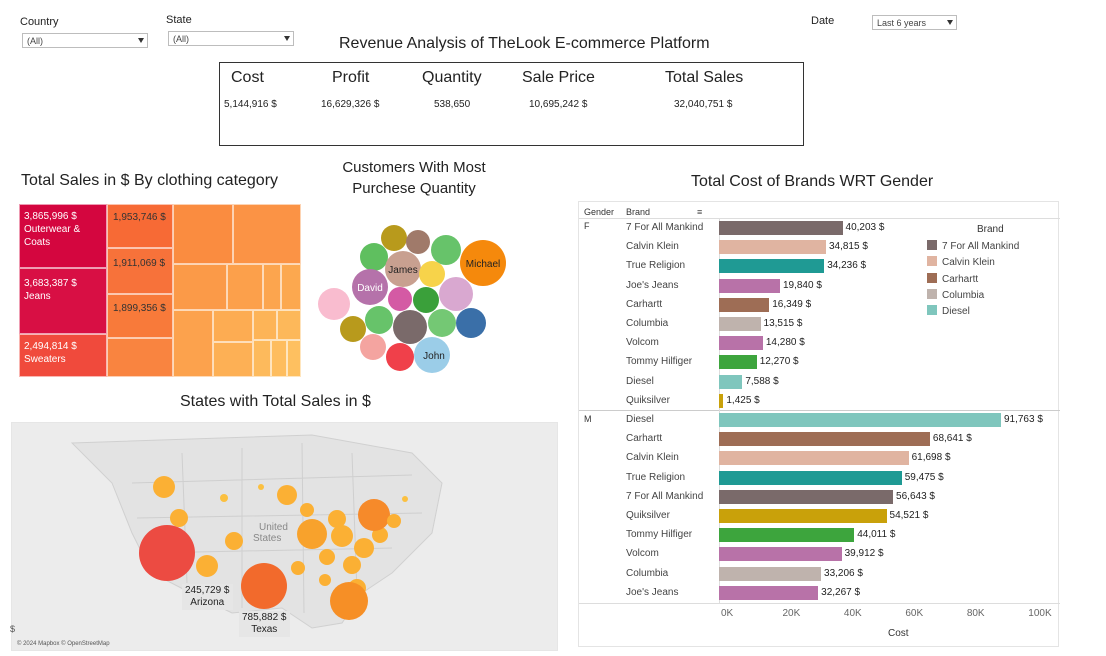 This screenshot has width=1106, height=656. What do you see at coordinates (403, 269) in the screenshot?
I see `customer-bubble-james` at bounding box center [403, 269].